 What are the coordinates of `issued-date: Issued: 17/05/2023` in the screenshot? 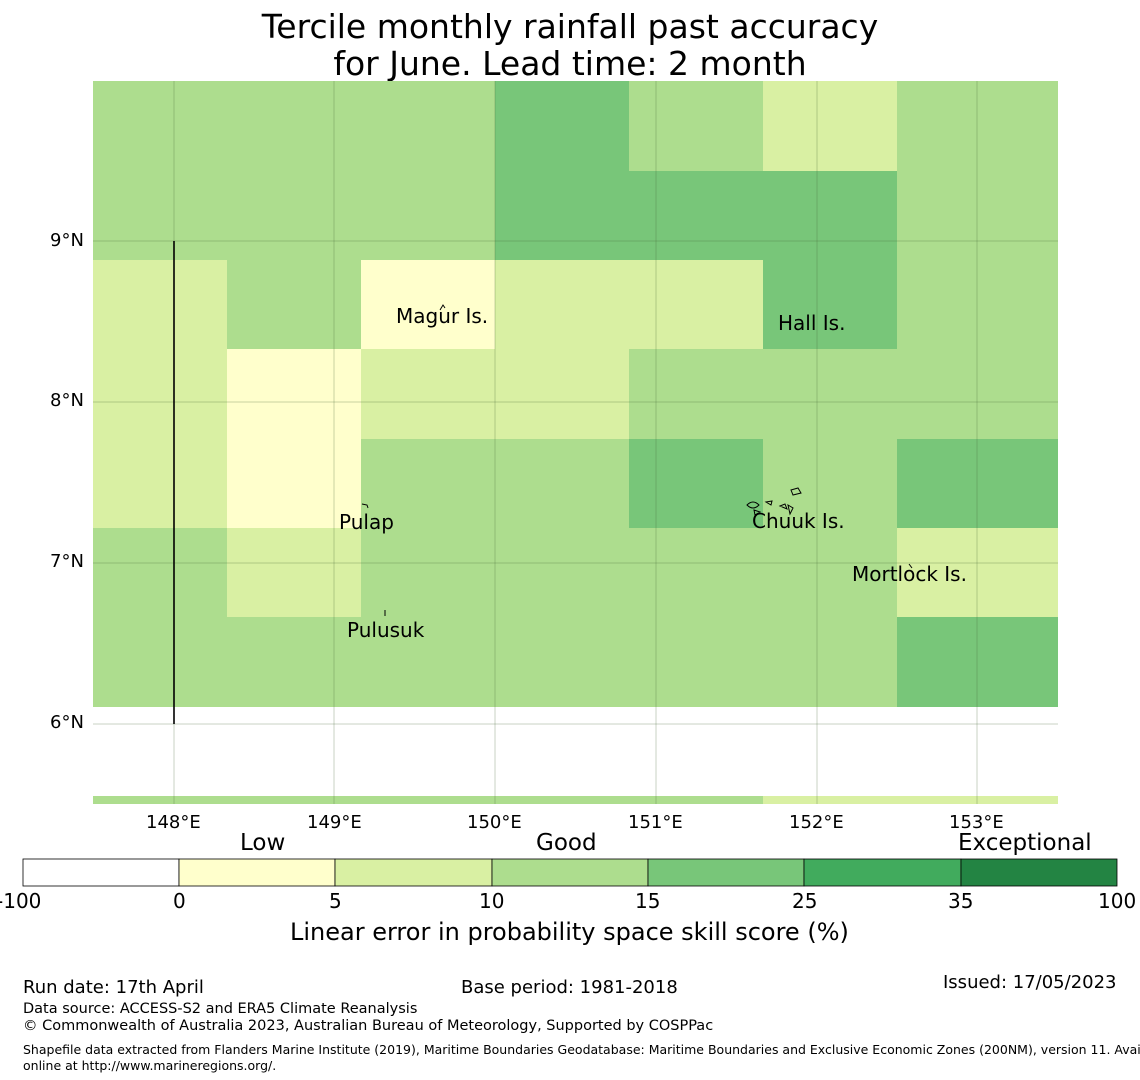 It's located at (1030, 982).